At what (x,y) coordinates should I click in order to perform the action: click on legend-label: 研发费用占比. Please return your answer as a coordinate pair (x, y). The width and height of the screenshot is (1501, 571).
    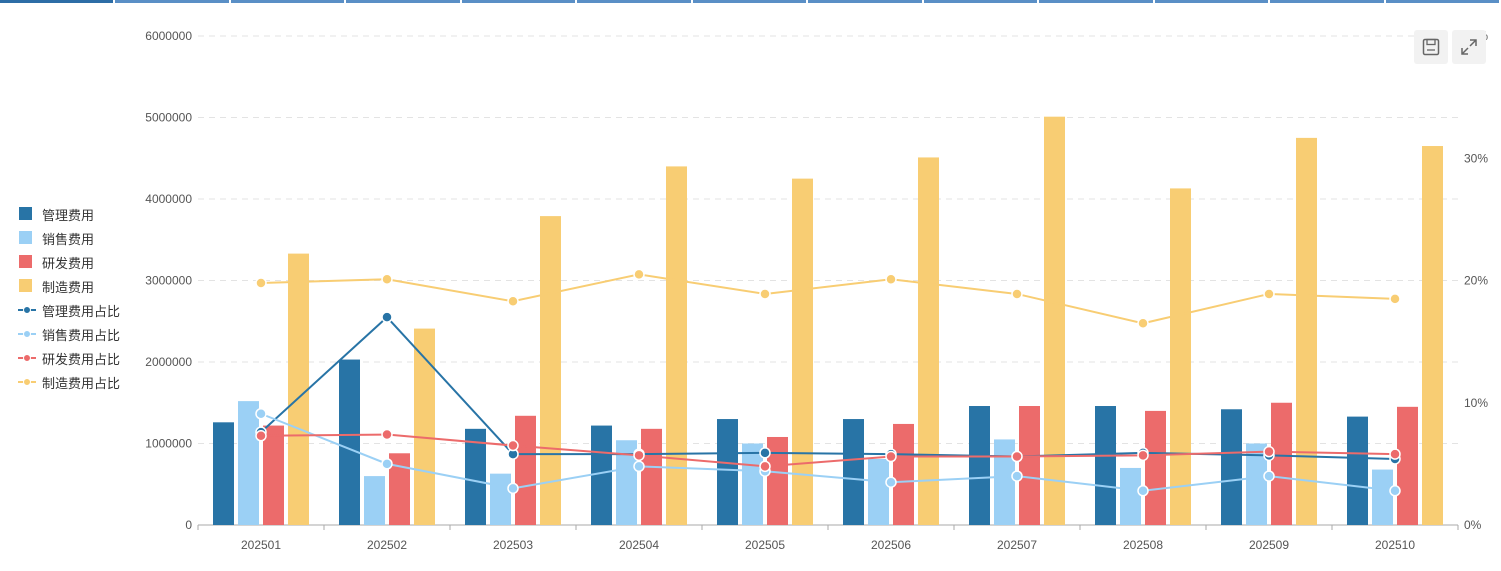
    Looking at the image, I should click on (81, 359).